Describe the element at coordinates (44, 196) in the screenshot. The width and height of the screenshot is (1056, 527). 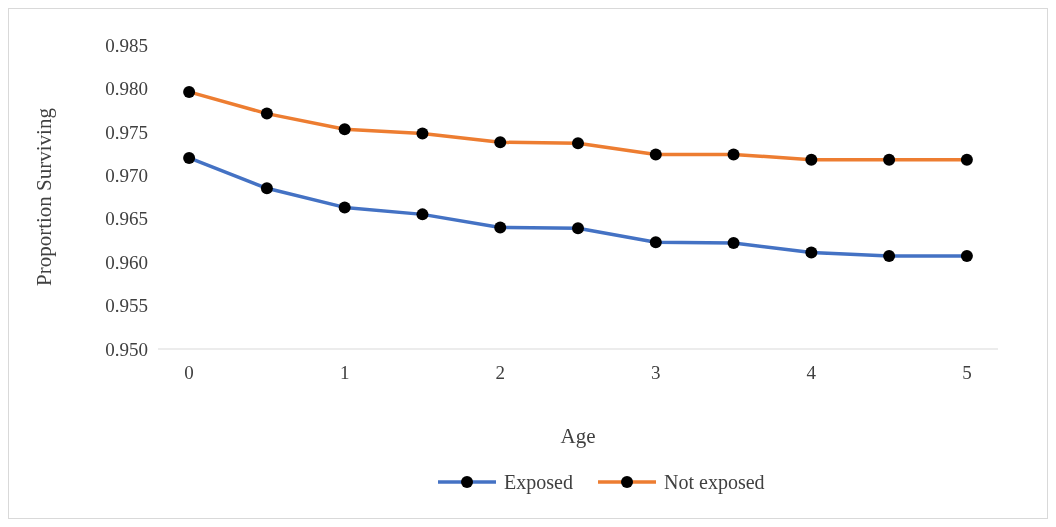
I see `y-axis-title: Proportion Surviving` at that location.